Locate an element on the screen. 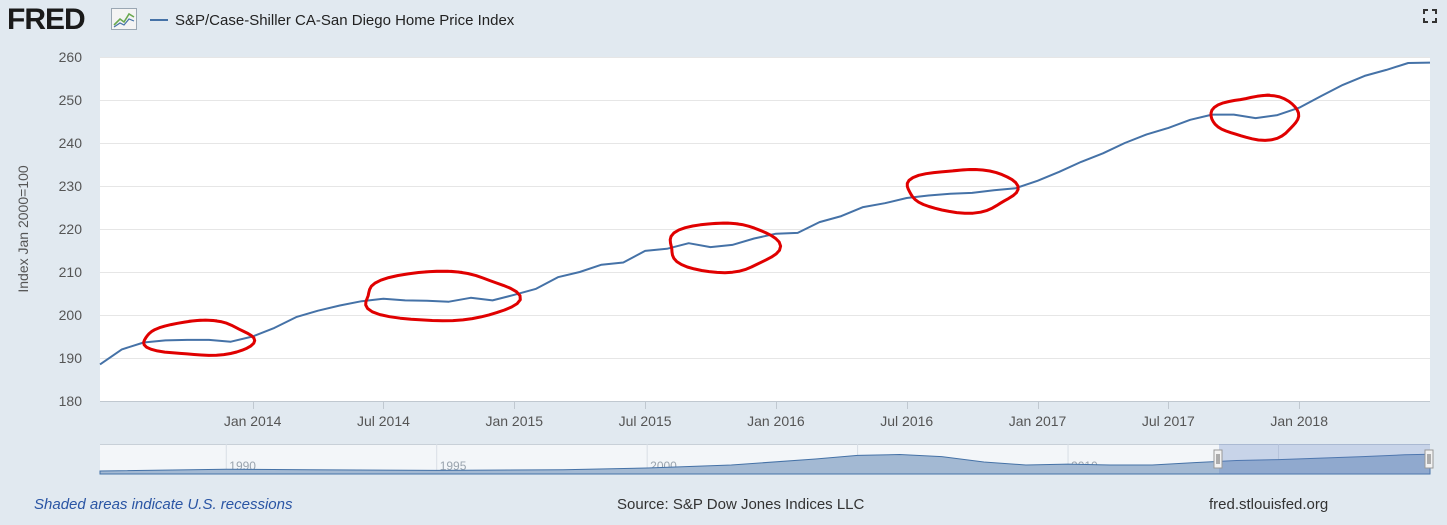  fullscreen-icon is located at coordinates (1430, 16).